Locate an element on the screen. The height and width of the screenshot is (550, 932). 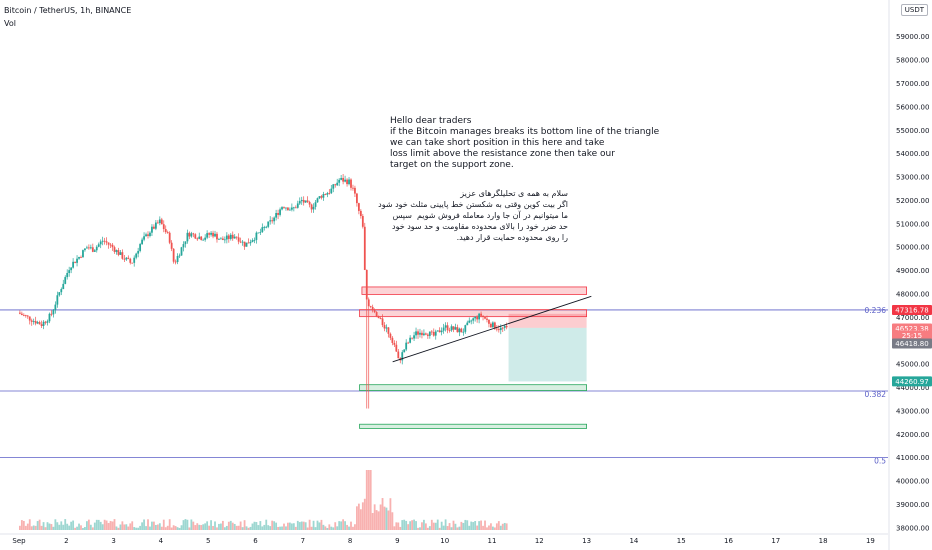
time-tick-0: Sep is located at coordinates (19, 541).